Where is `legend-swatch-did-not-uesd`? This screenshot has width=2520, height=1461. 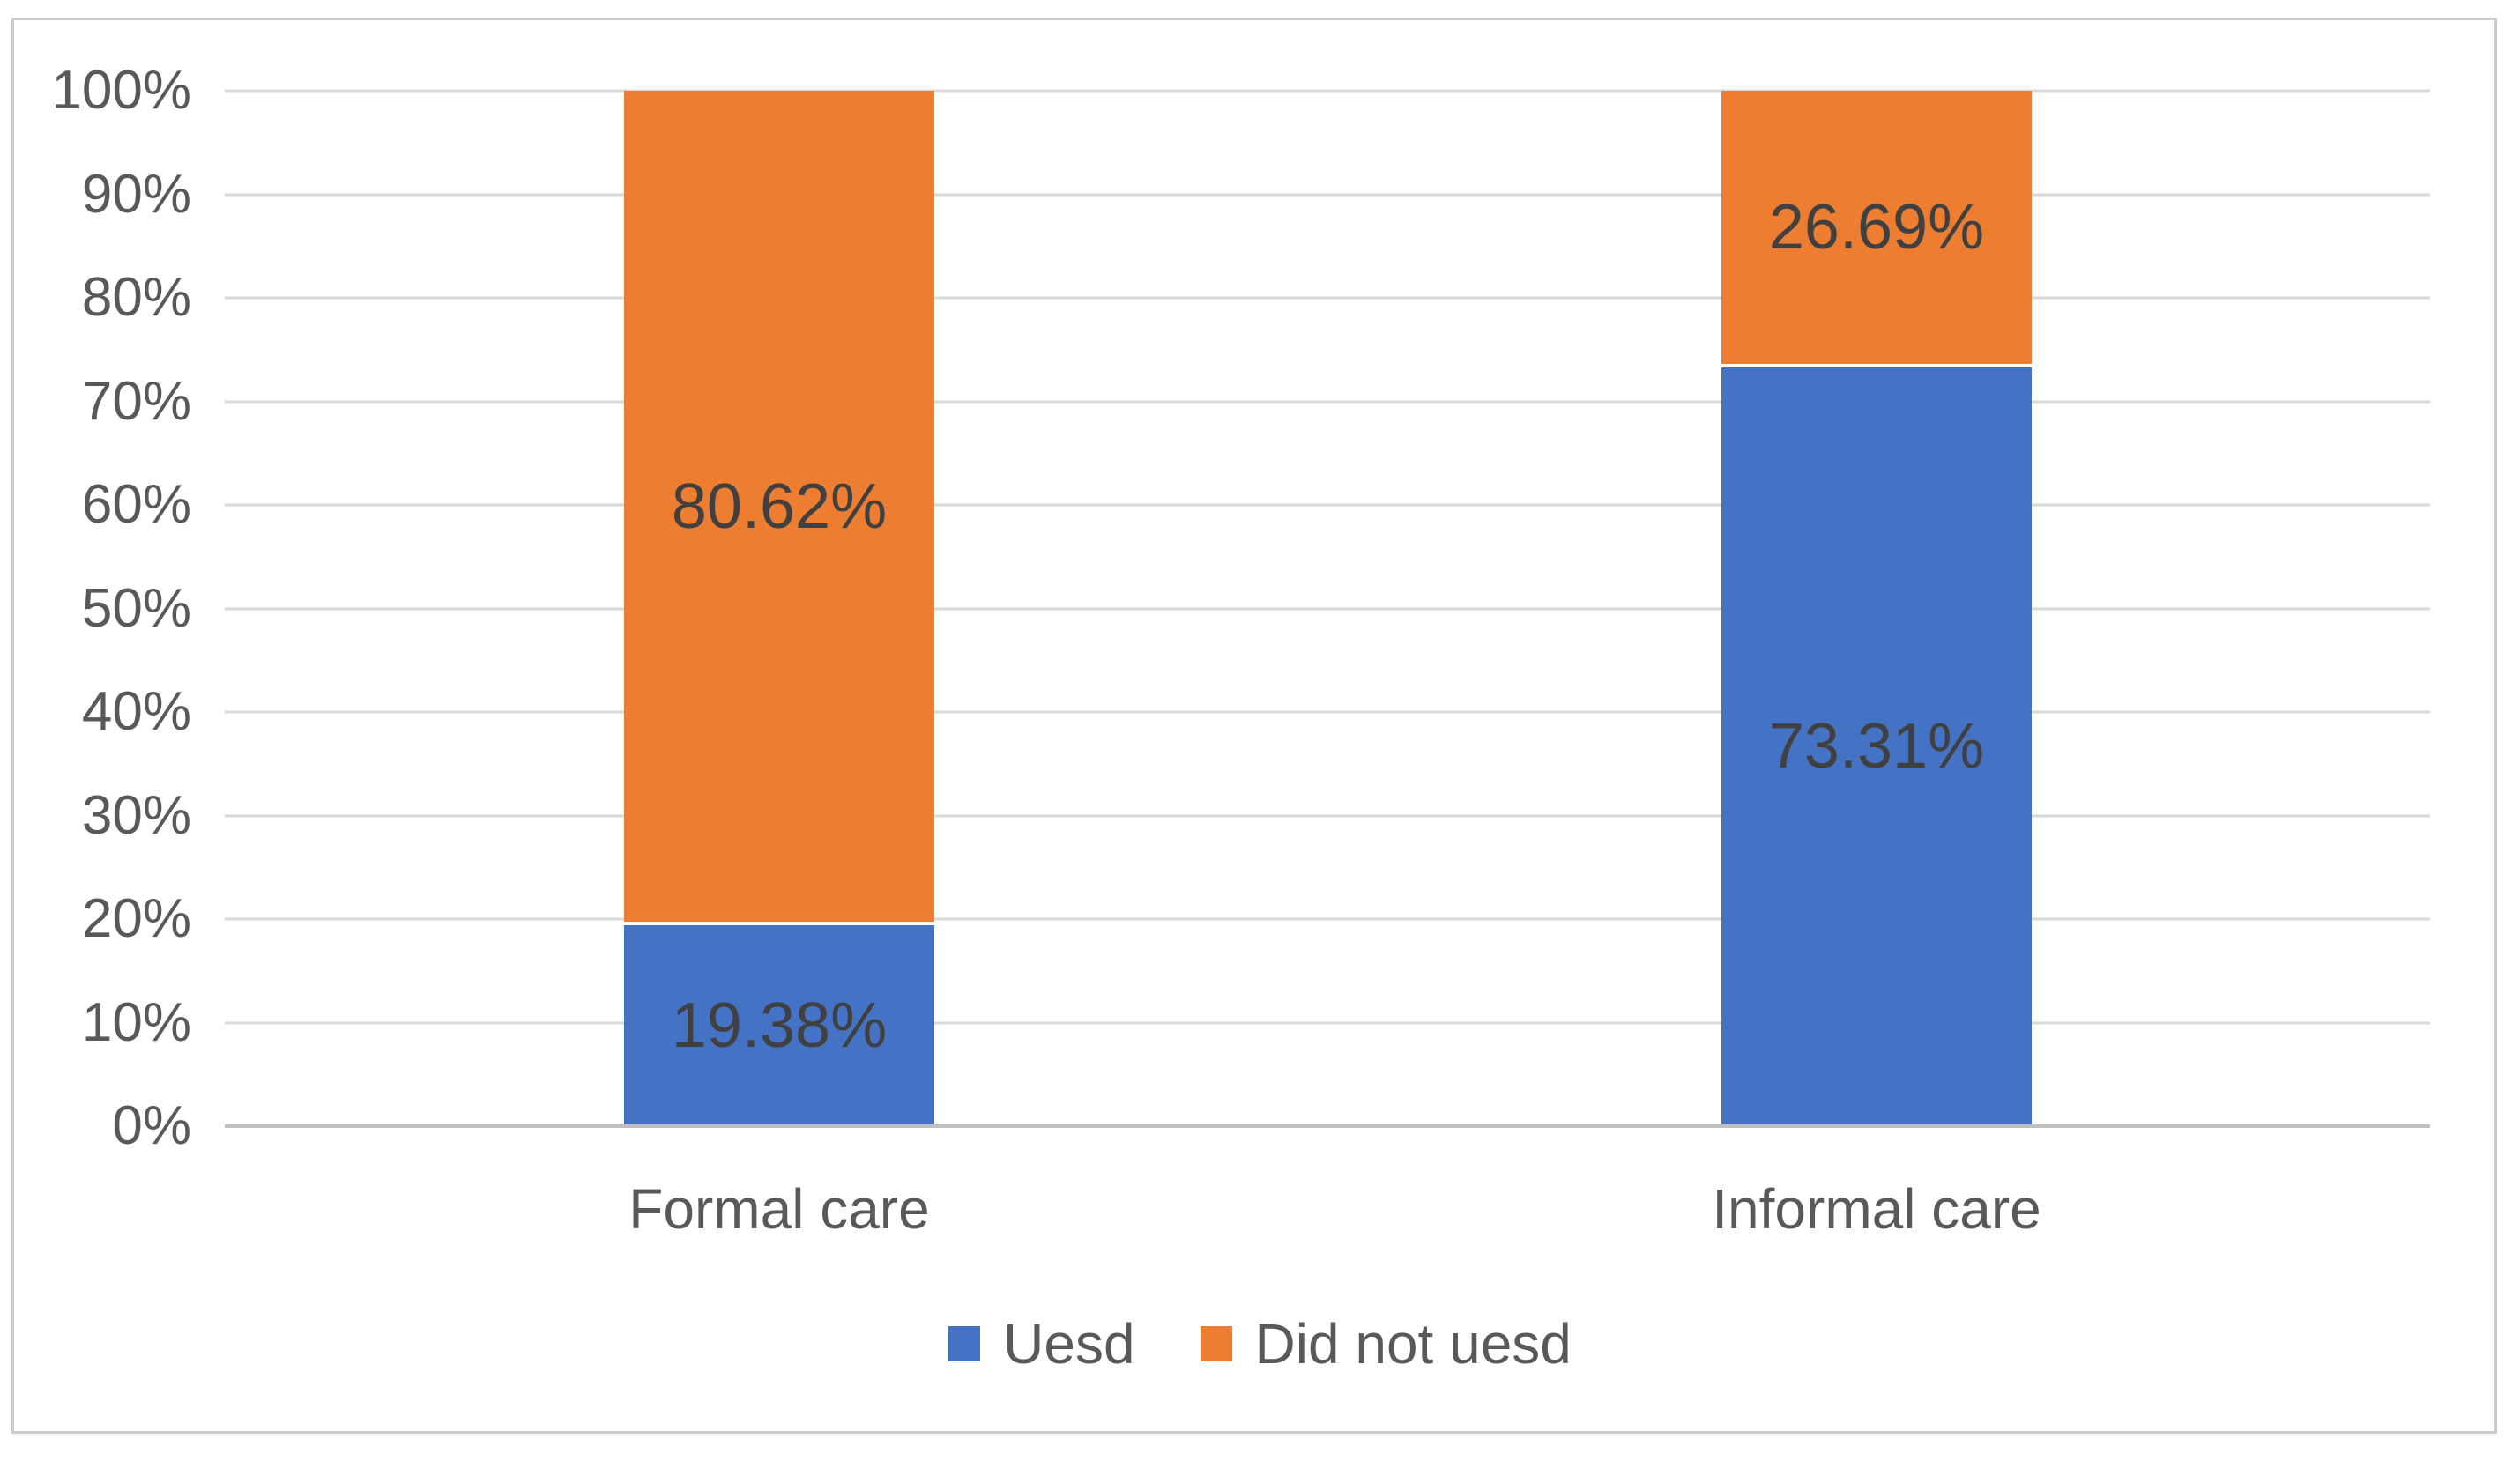 legend-swatch-did-not-uesd is located at coordinates (1216, 1343).